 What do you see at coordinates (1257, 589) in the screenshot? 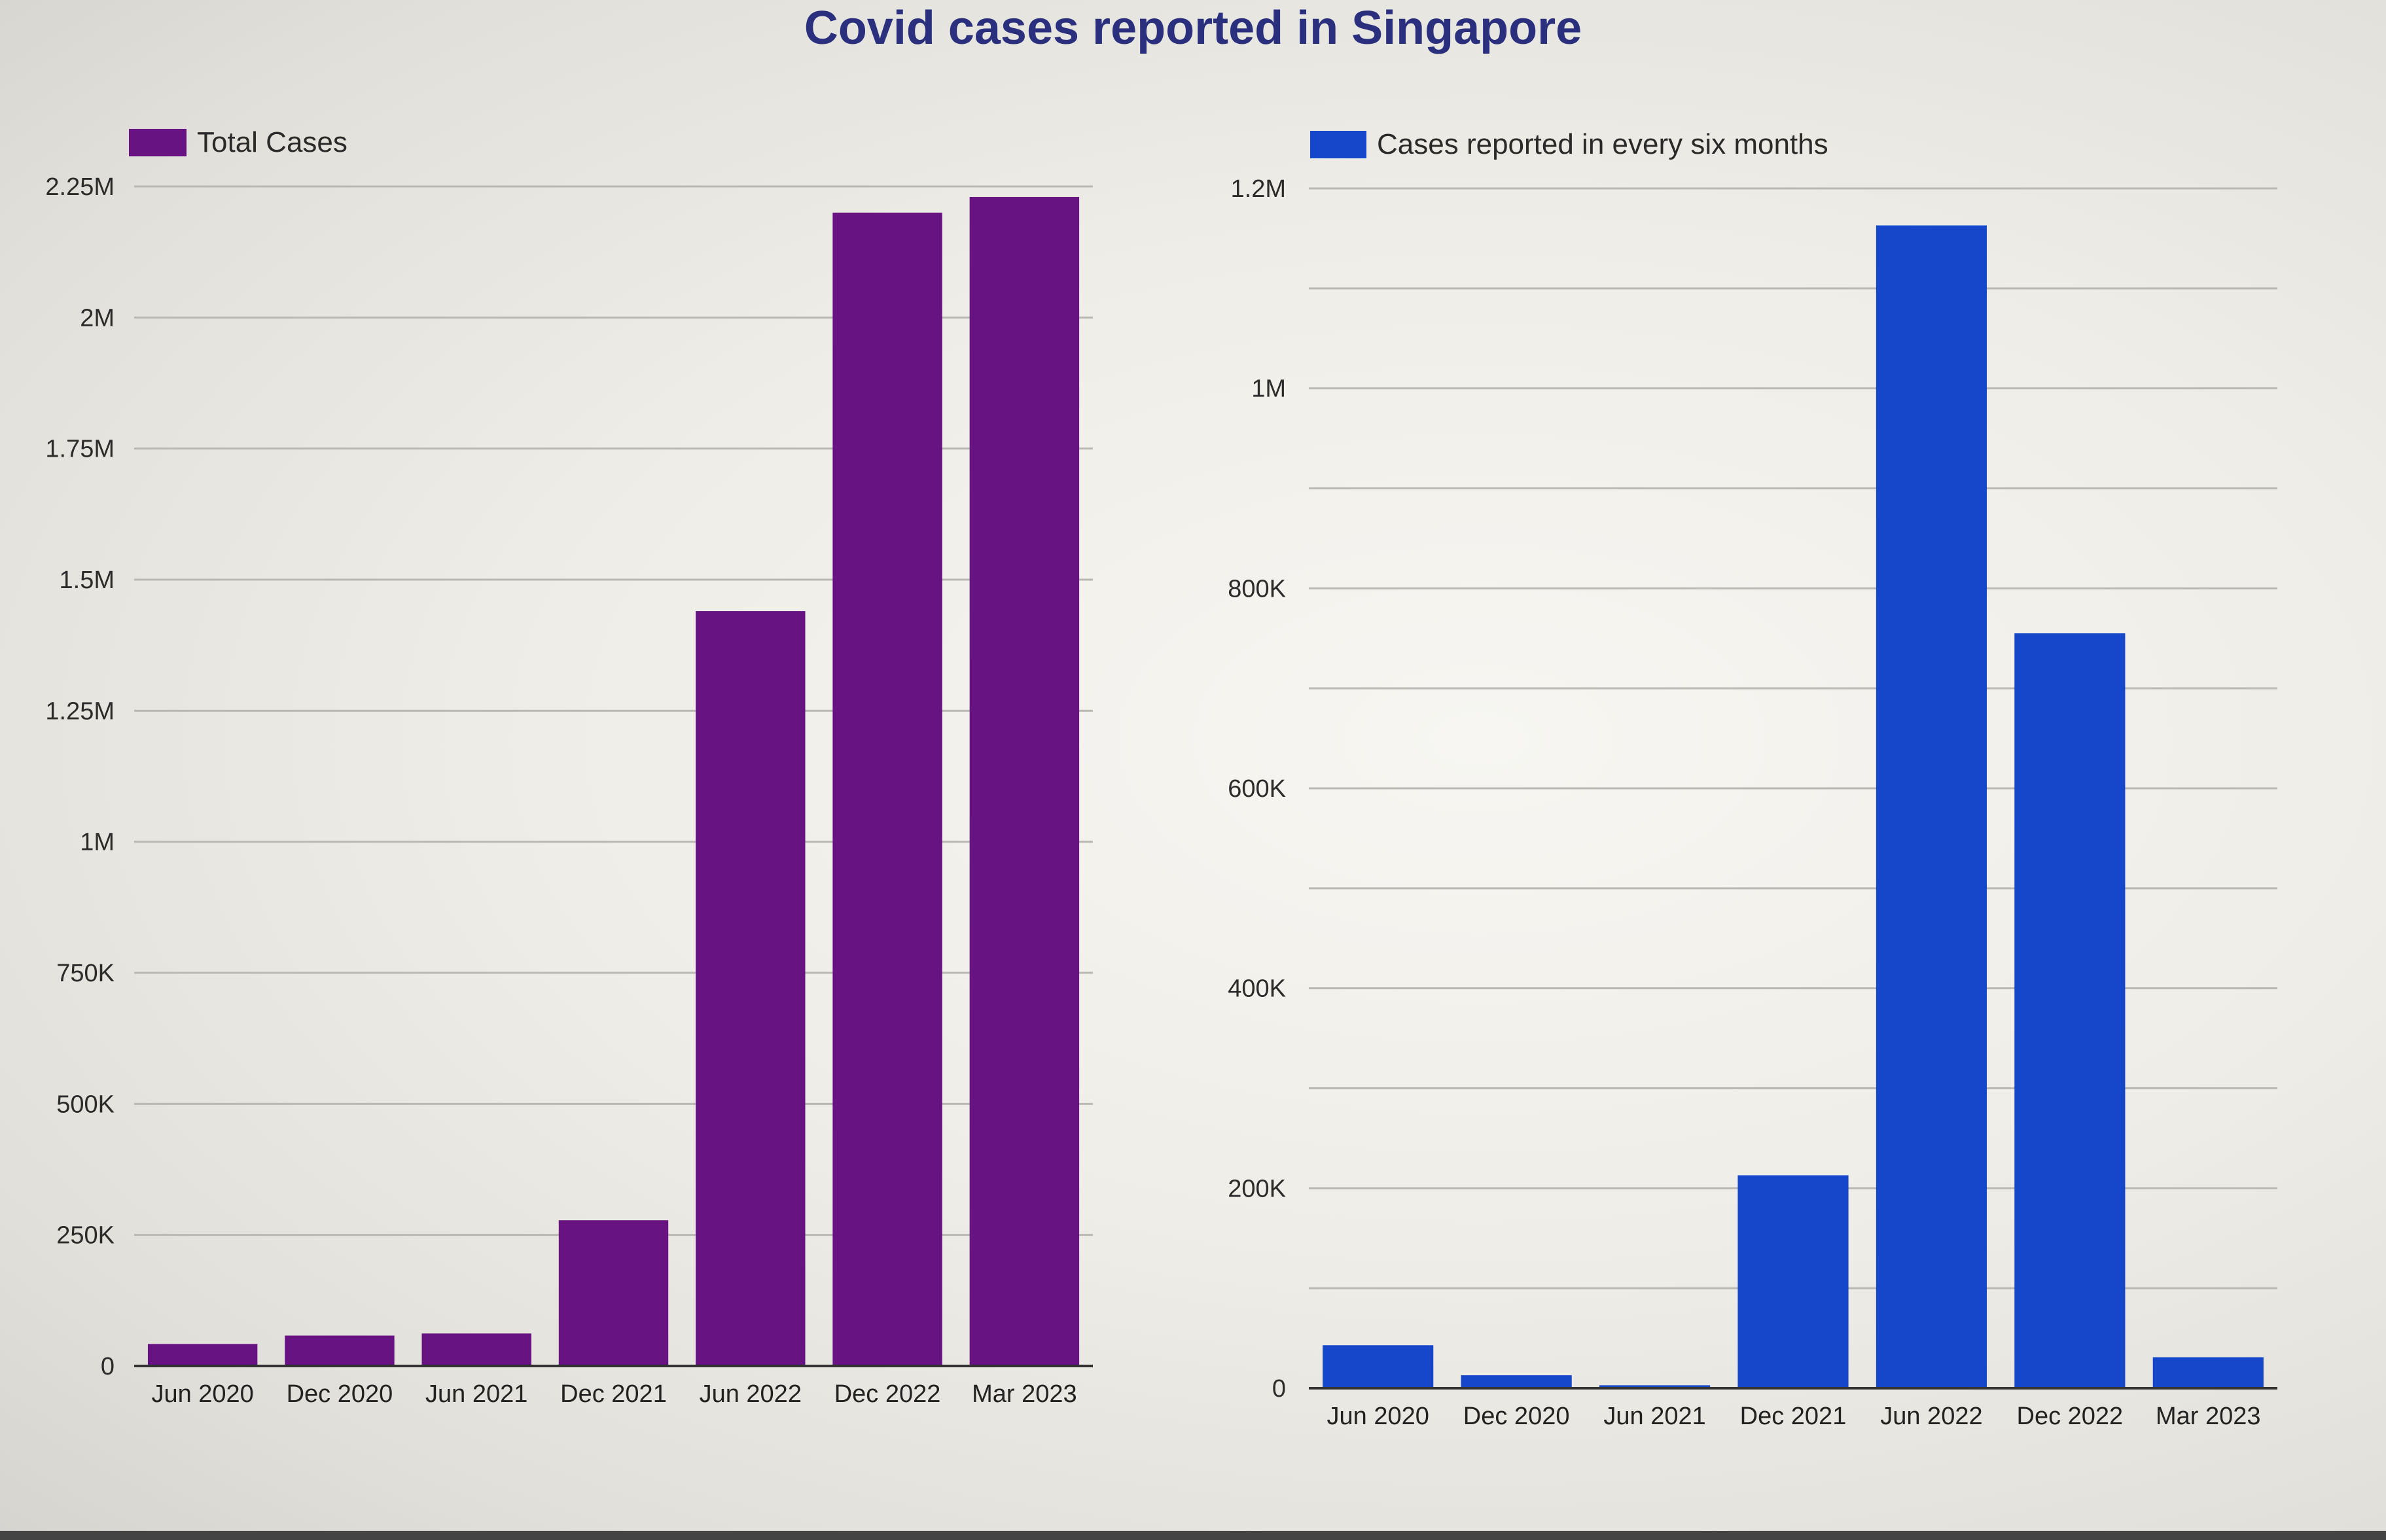
I see `six-month-cases-y-tick-label: 800K` at bounding box center [1257, 589].